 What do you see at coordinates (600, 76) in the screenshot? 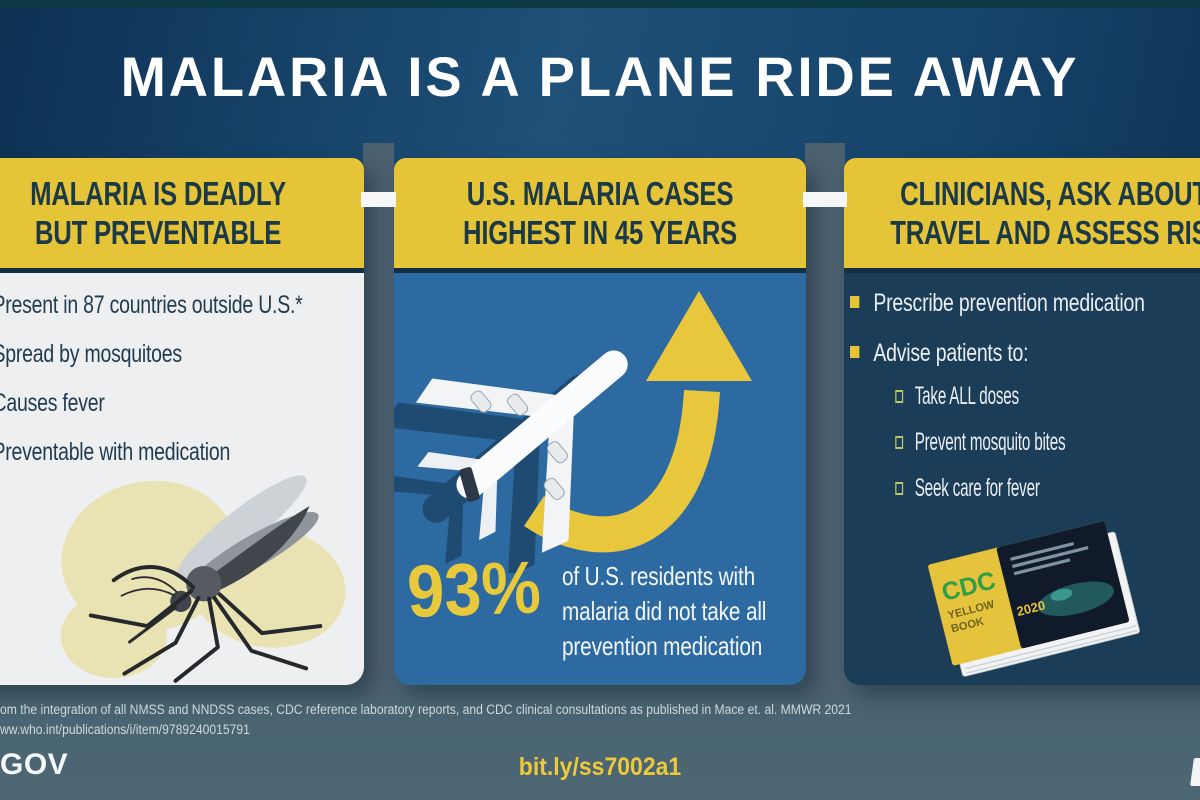
I see `page-title: MALARIA IS A PLANE RIDE AWAY` at bounding box center [600, 76].